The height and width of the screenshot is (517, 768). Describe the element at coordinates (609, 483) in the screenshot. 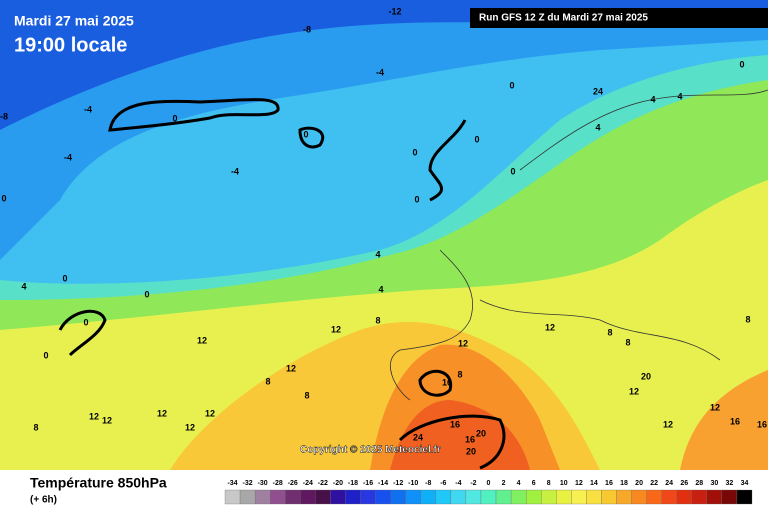

I see `legend-label: 16` at that location.